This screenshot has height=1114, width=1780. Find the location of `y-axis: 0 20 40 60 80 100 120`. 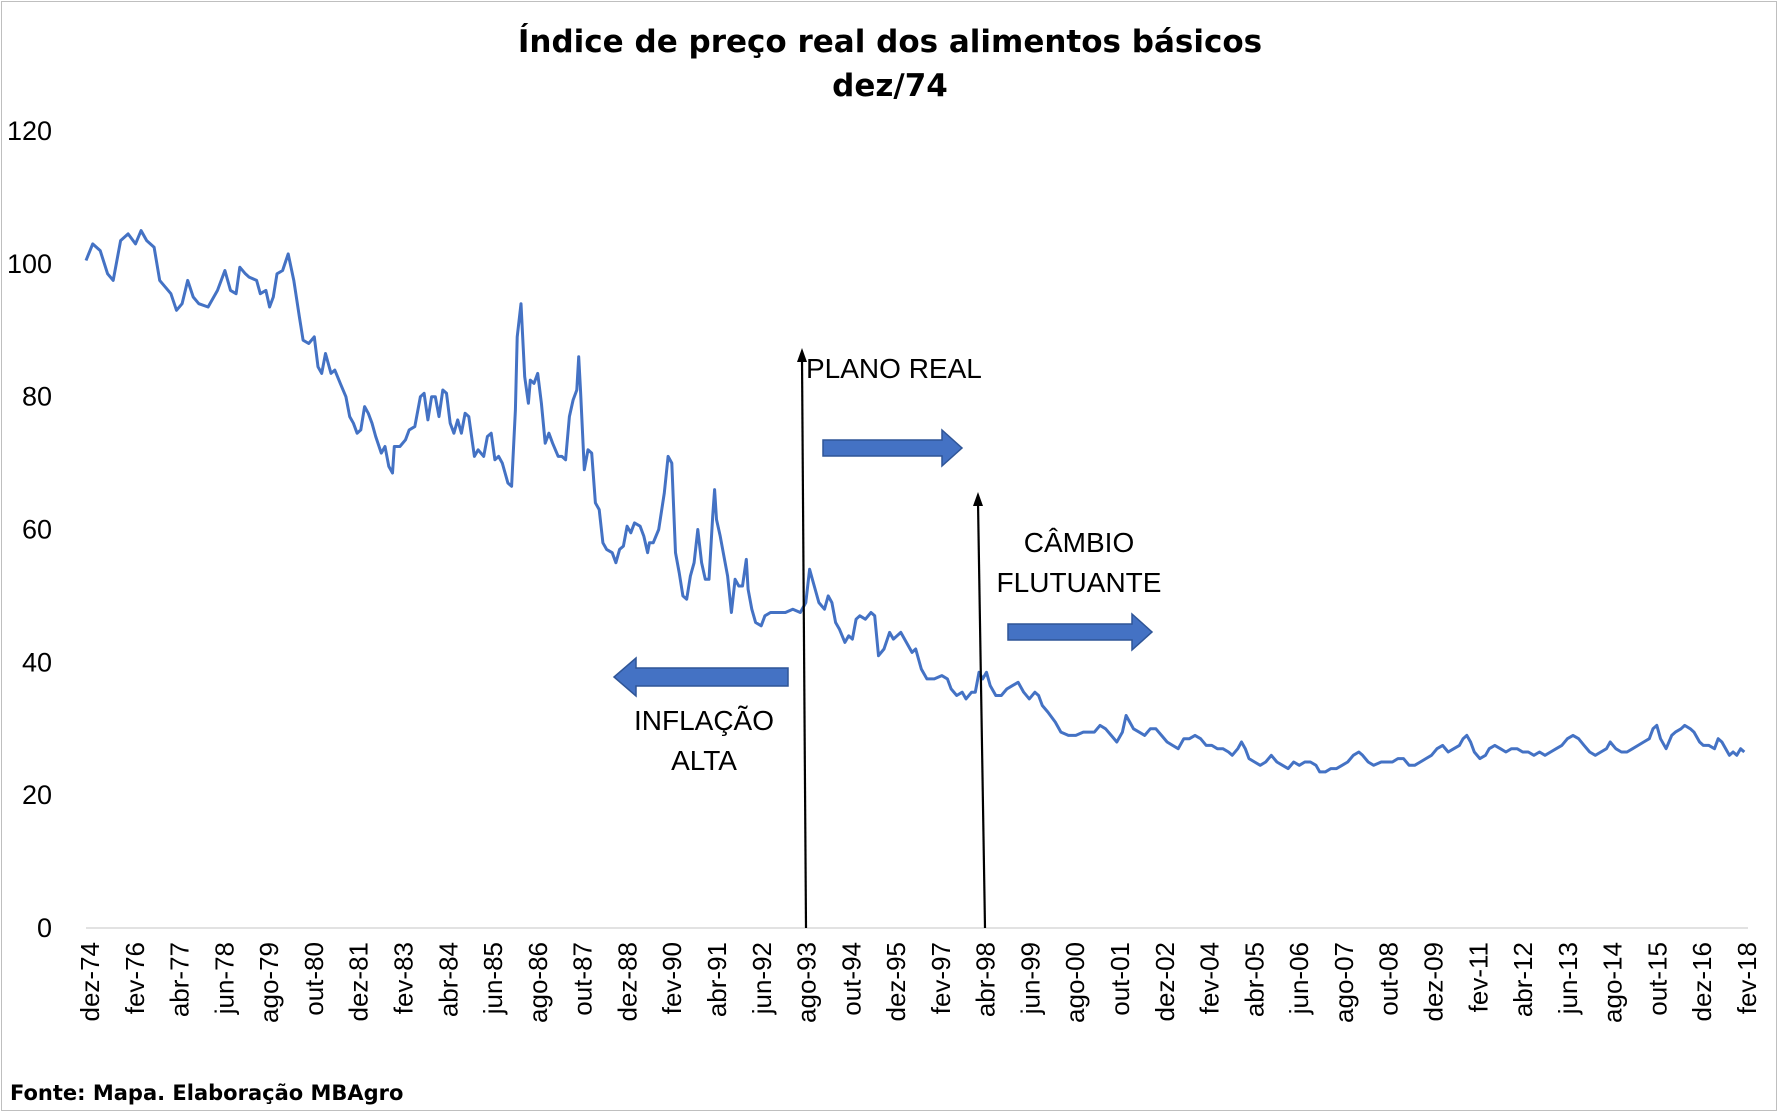

y-axis: 0 20 40 60 80 100 120 is located at coordinates (29, 529).